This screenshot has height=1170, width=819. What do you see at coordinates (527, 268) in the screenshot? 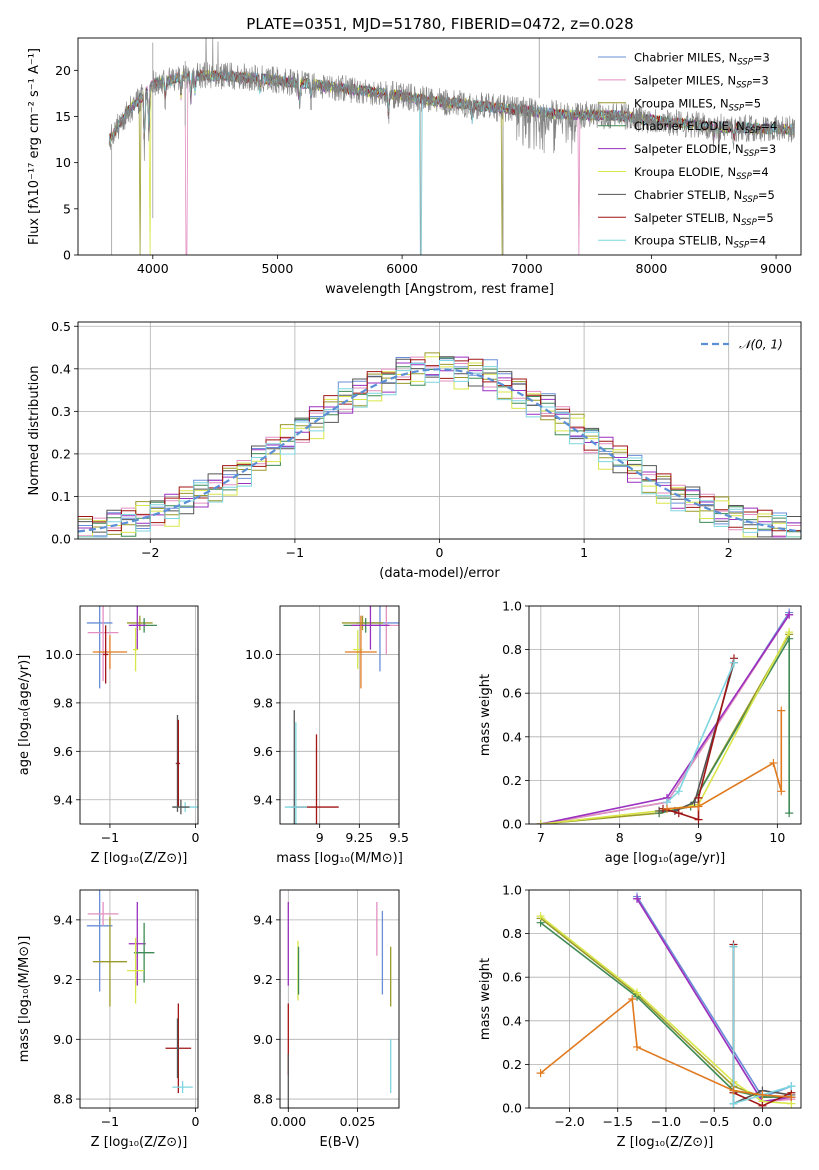
I see `x-tick-label: 7000` at bounding box center [527, 268].